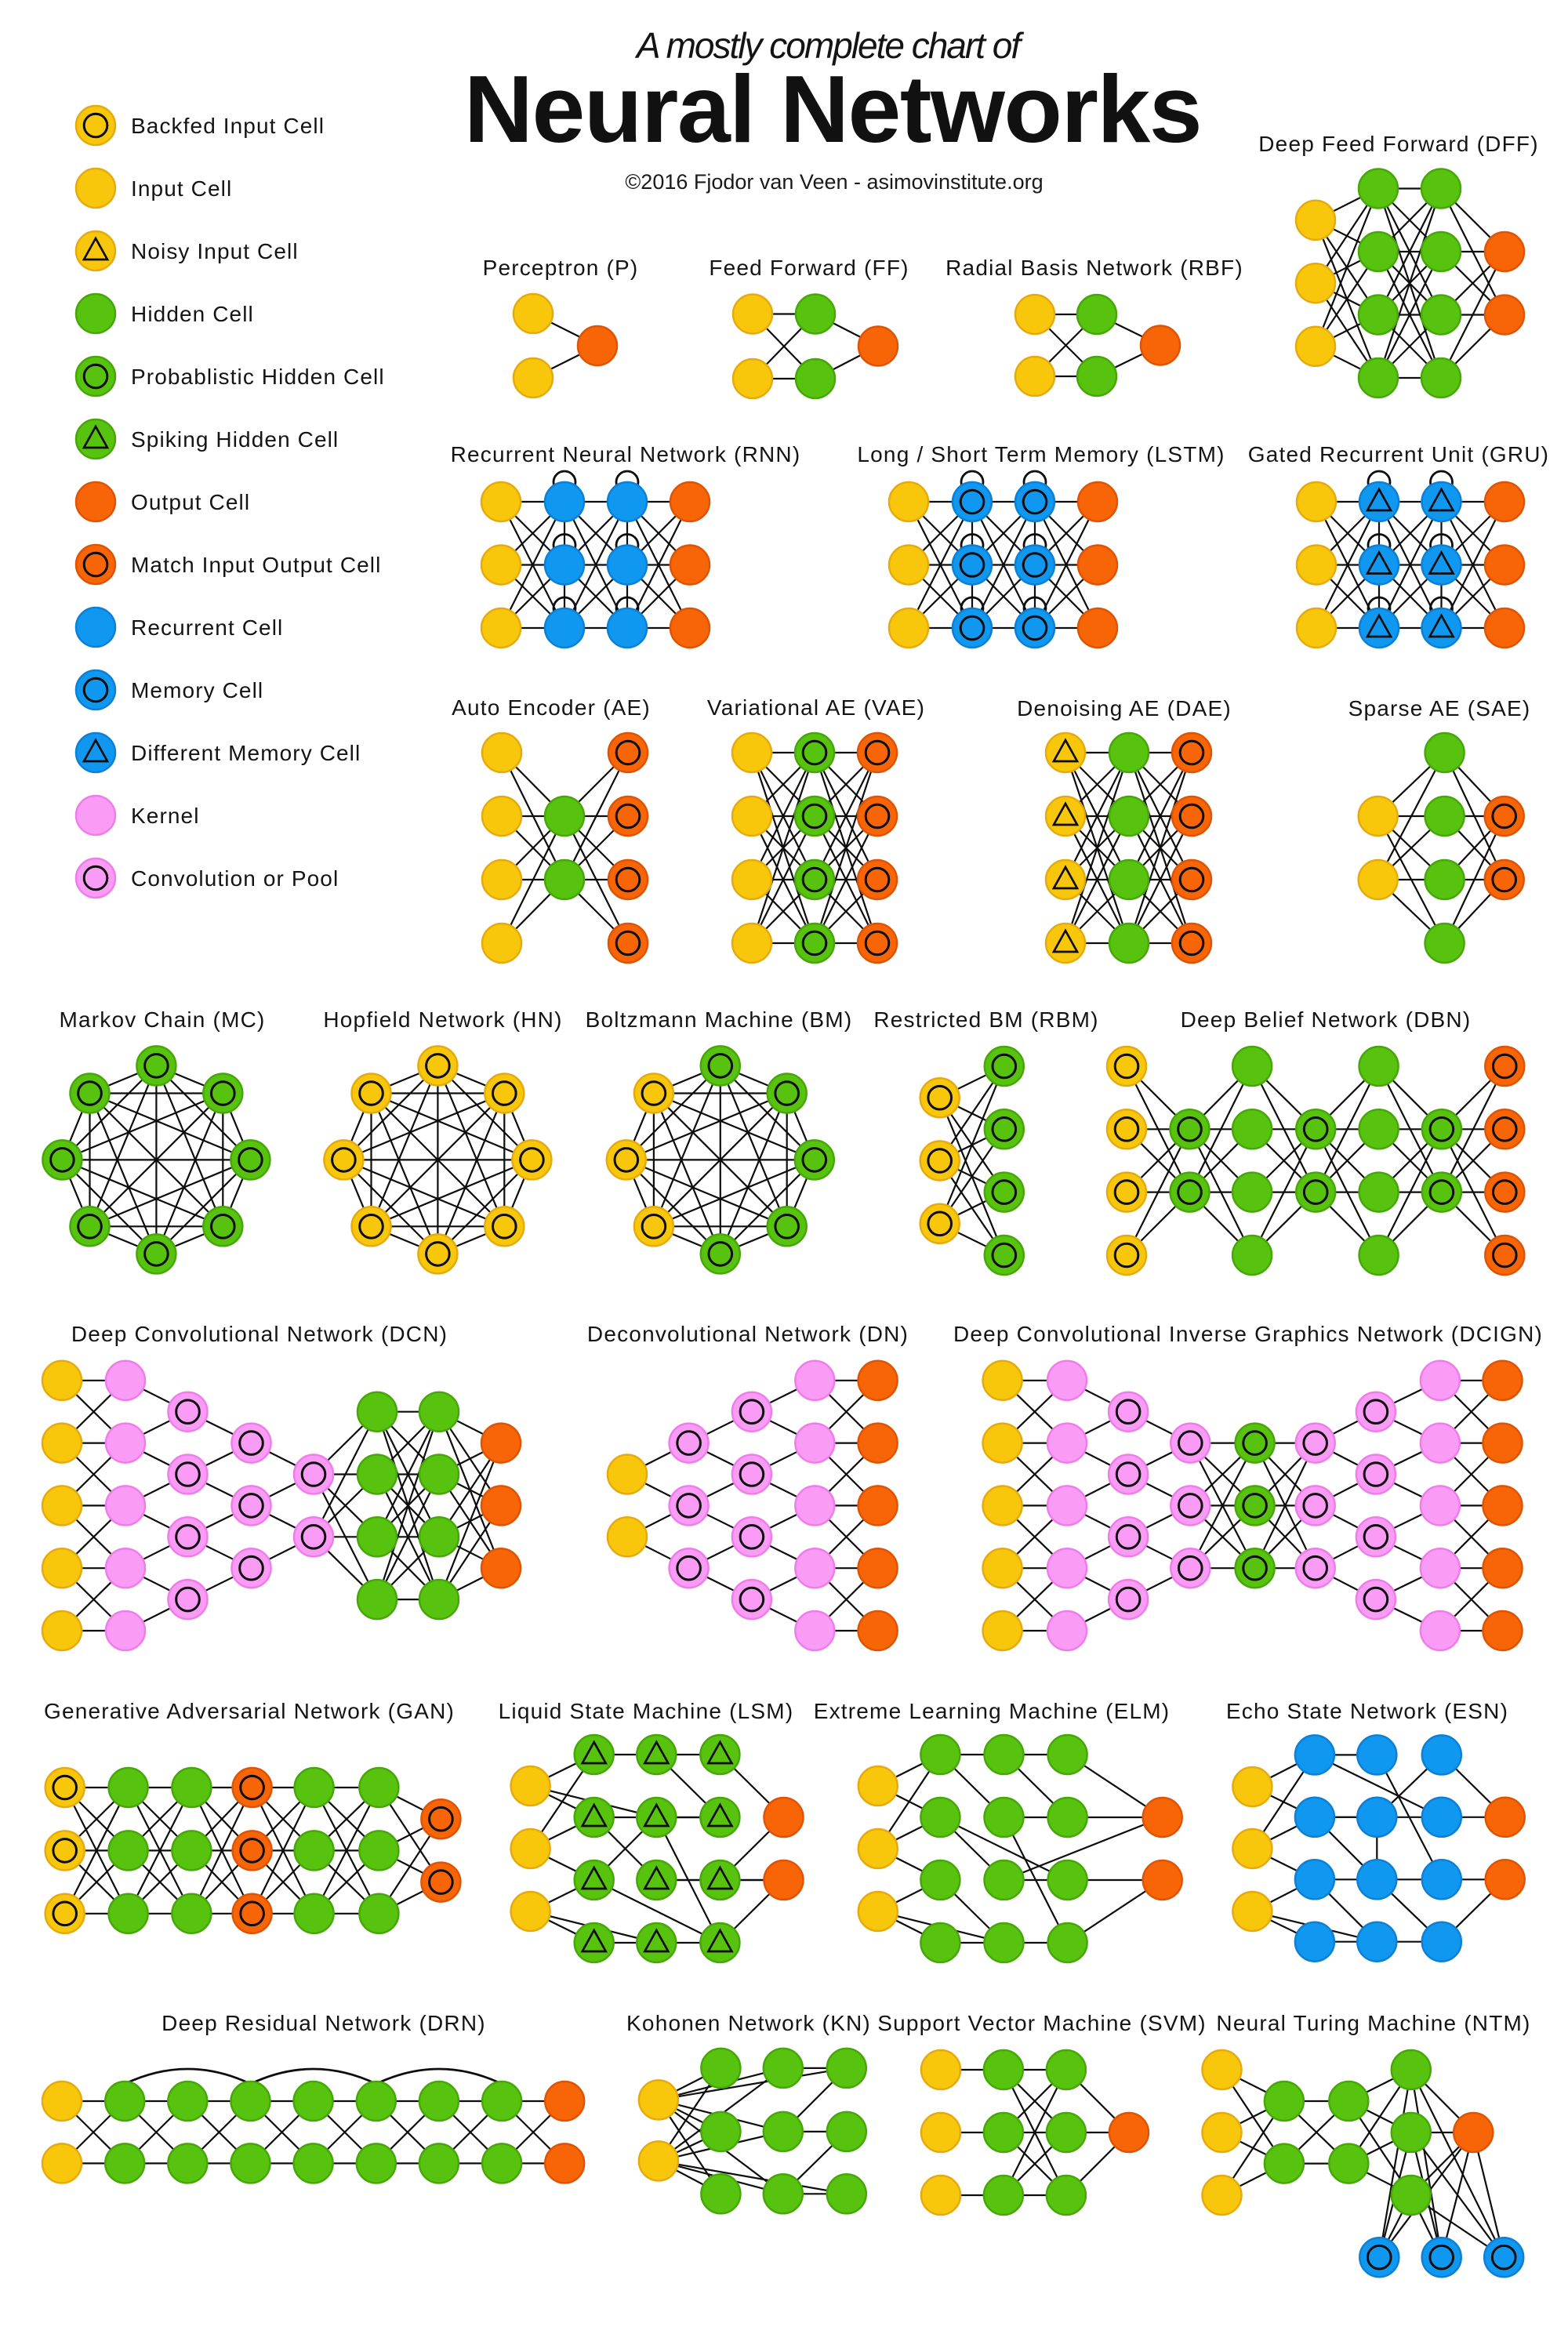 The height and width of the screenshot is (2352, 1568). Describe the element at coordinates (748, 2023) in the screenshot. I see `svg-text: Kohonen Network (KN)` at that location.